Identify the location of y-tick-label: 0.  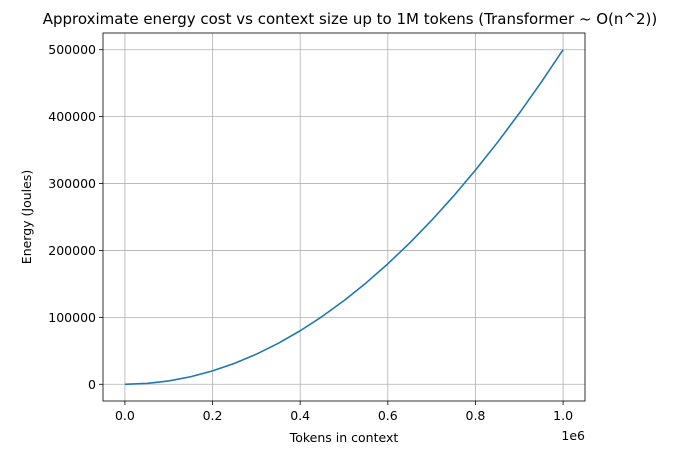
(92, 384).